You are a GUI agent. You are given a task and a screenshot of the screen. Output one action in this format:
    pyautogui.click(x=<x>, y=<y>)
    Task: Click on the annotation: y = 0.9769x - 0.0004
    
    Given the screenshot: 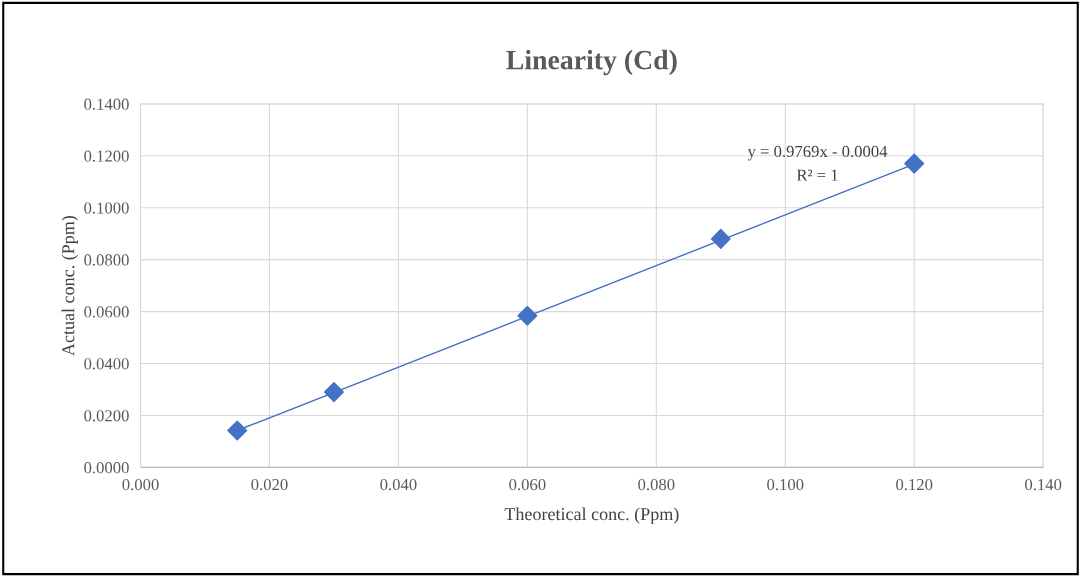 What is the action you would take?
    pyautogui.click(x=817, y=153)
    